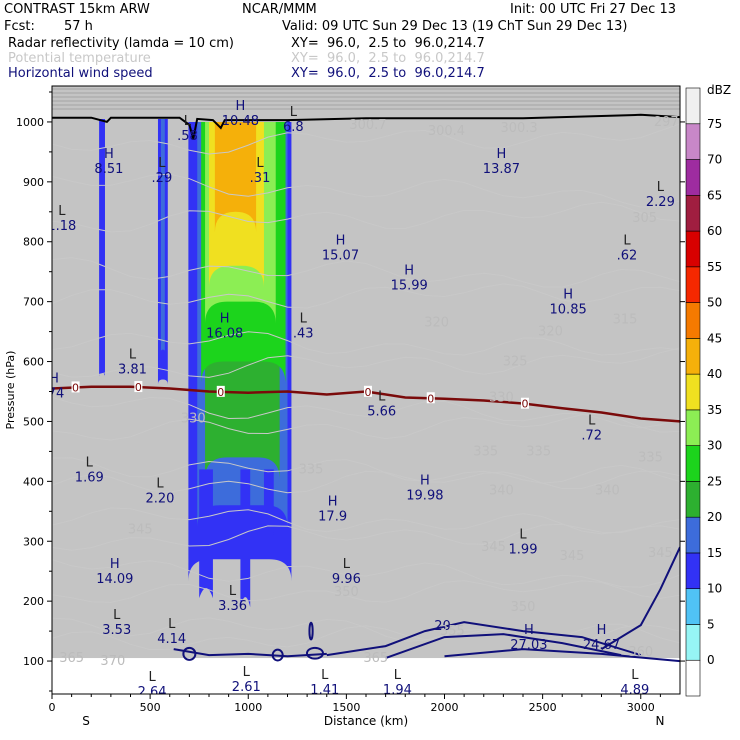  What do you see at coordinates (528, 645) in the screenshot?
I see `wind-extremum-value: 27.03` at bounding box center [528, 645].